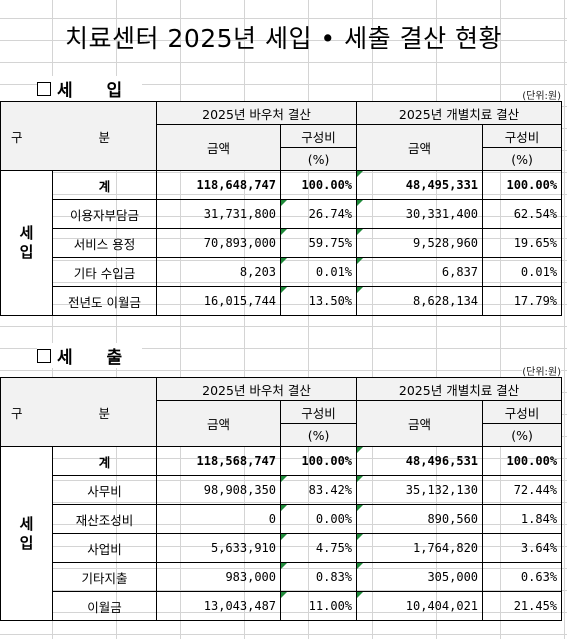 The image size is (567, 639). I want to click on row-label: 사무비, so click(104, 490).